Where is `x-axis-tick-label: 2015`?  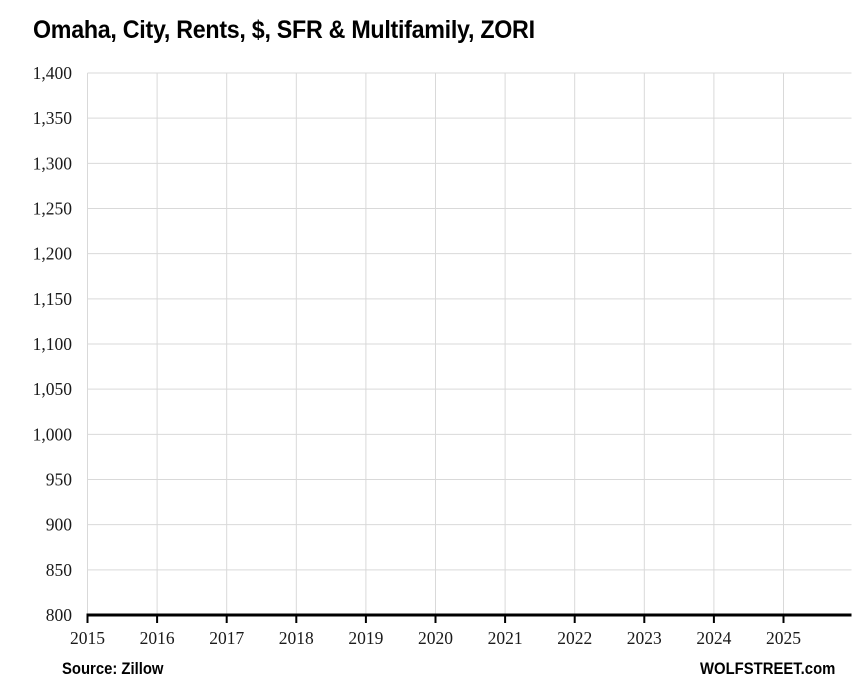 x-axis-tick-label: 2015 is located at coordinates (87, 638).